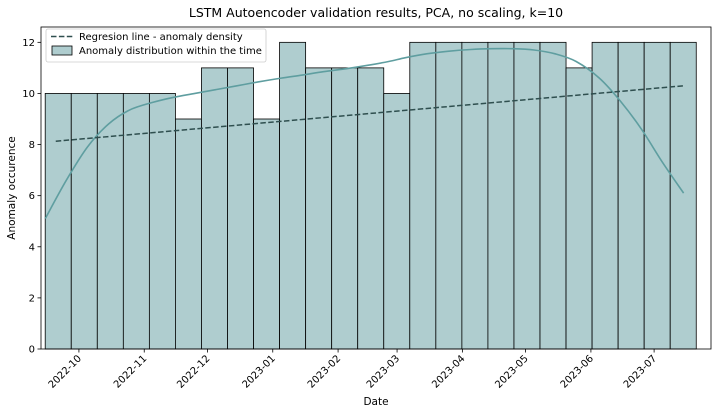 The image size is (717, 414). I want to click on y-tick-label: 2, so click(32, 298).